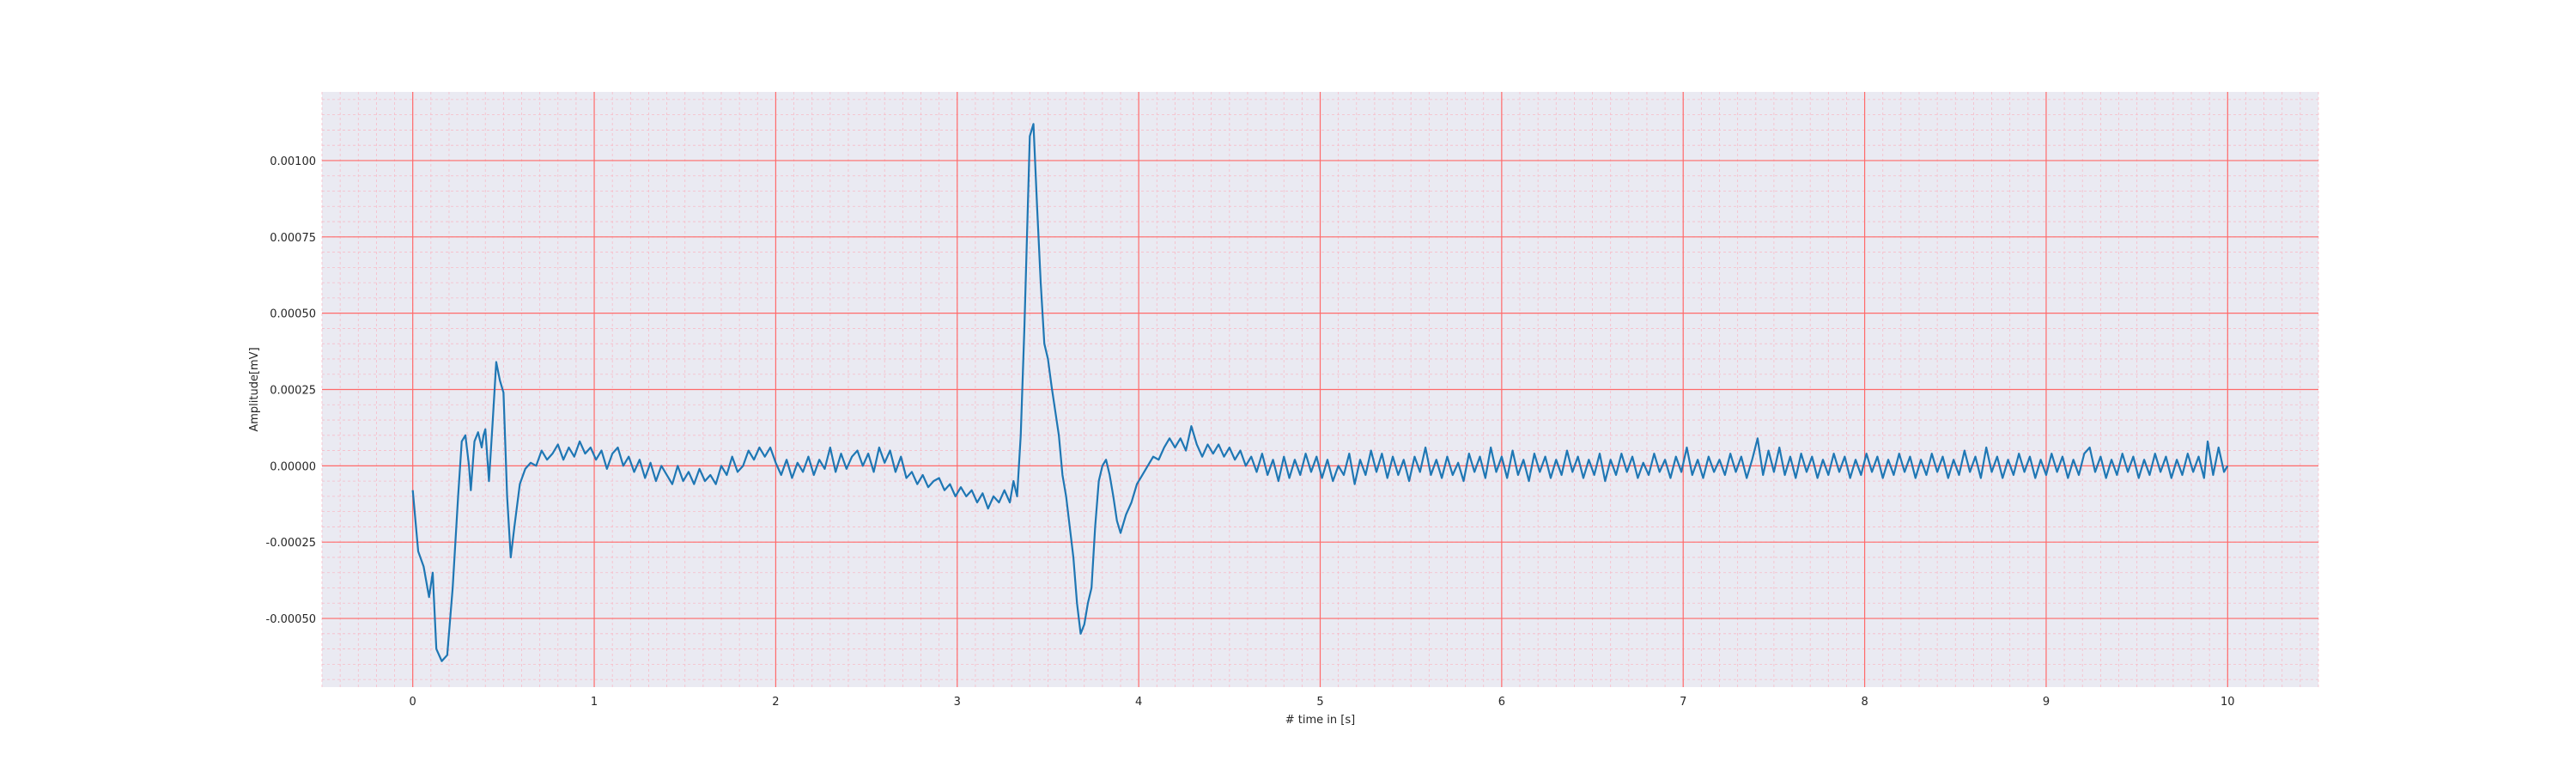  Describe the element at coordinates (1865, 702) in the screenshot. I see `x-tick-label: 8` at that location.